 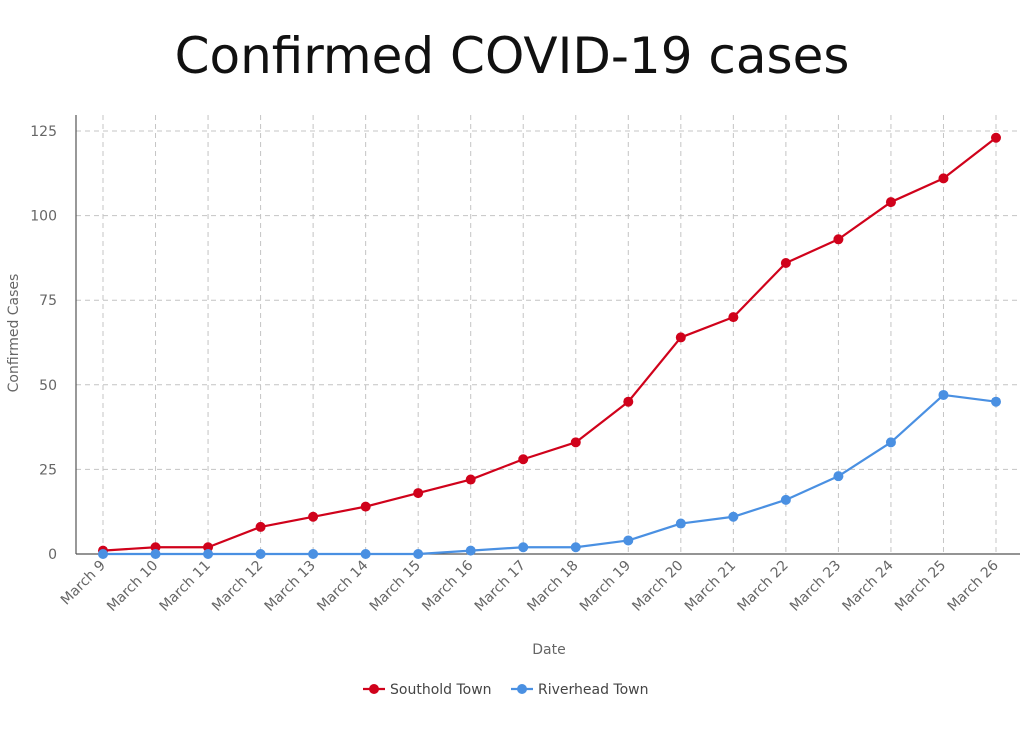 What do you see at coordinates (48, 301) in the screenshot?
I see `y-tick-label: 75` at bounding box center [48, 301].